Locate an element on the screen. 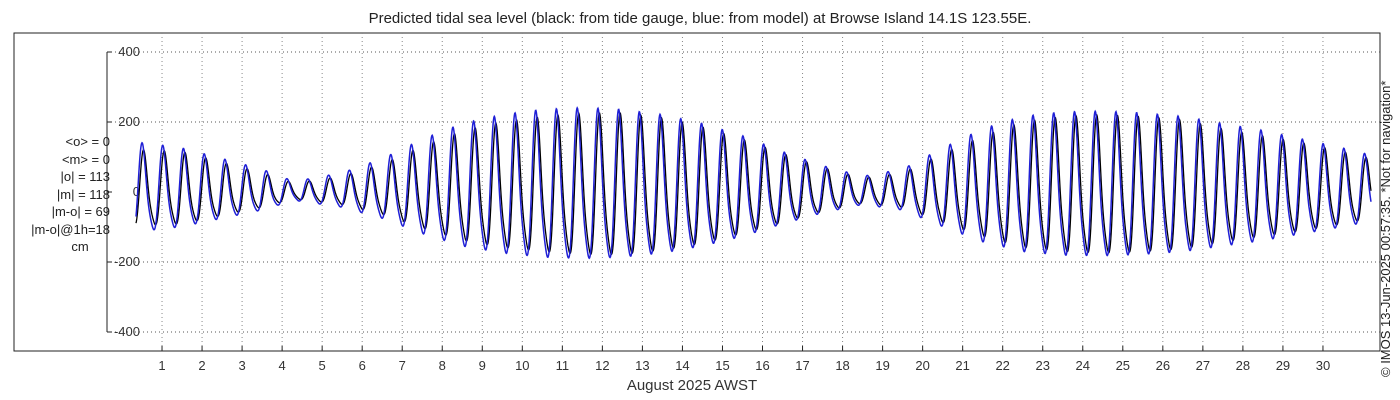  x-tick-label: 15 is located at coordinates (722, 365).